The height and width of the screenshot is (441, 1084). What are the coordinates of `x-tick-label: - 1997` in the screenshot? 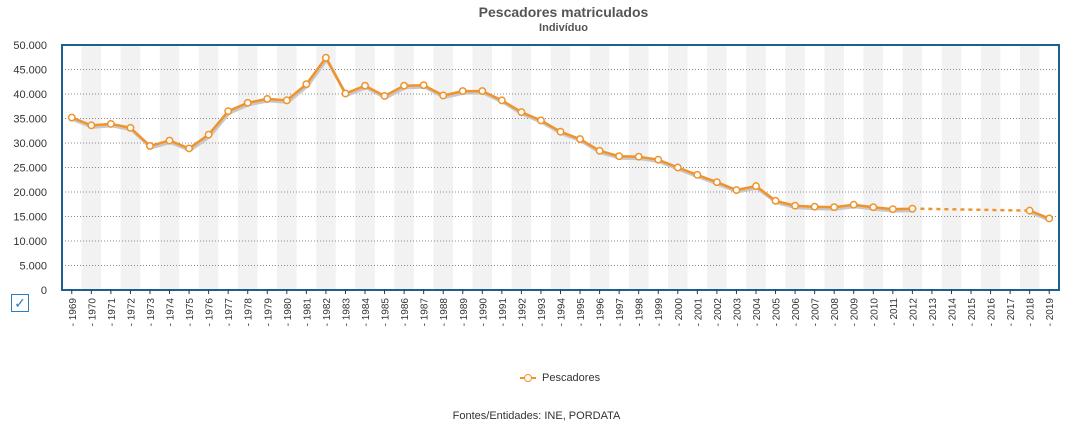 It's located at (620, 312).